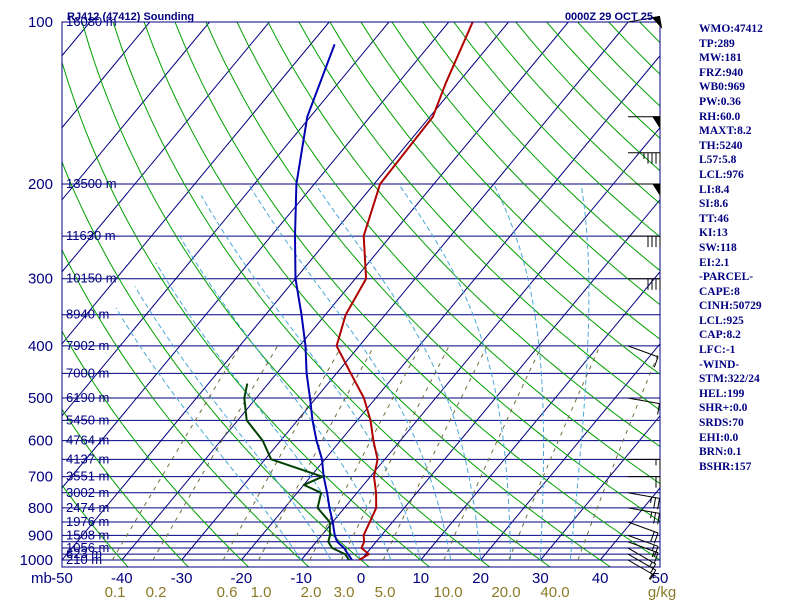  What do you see at coordinates (717, 350) in the screenshot?
I see `index-item: LFC:-1` at bounding box center [717, 350].